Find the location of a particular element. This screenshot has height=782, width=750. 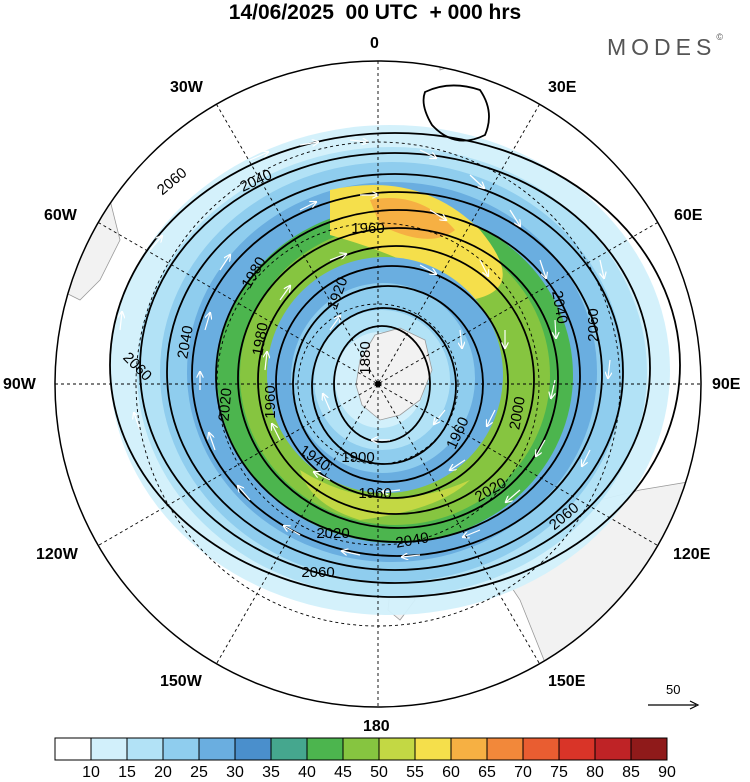

colorbar-tick-label: 50 is located at coordinates (379, 772).